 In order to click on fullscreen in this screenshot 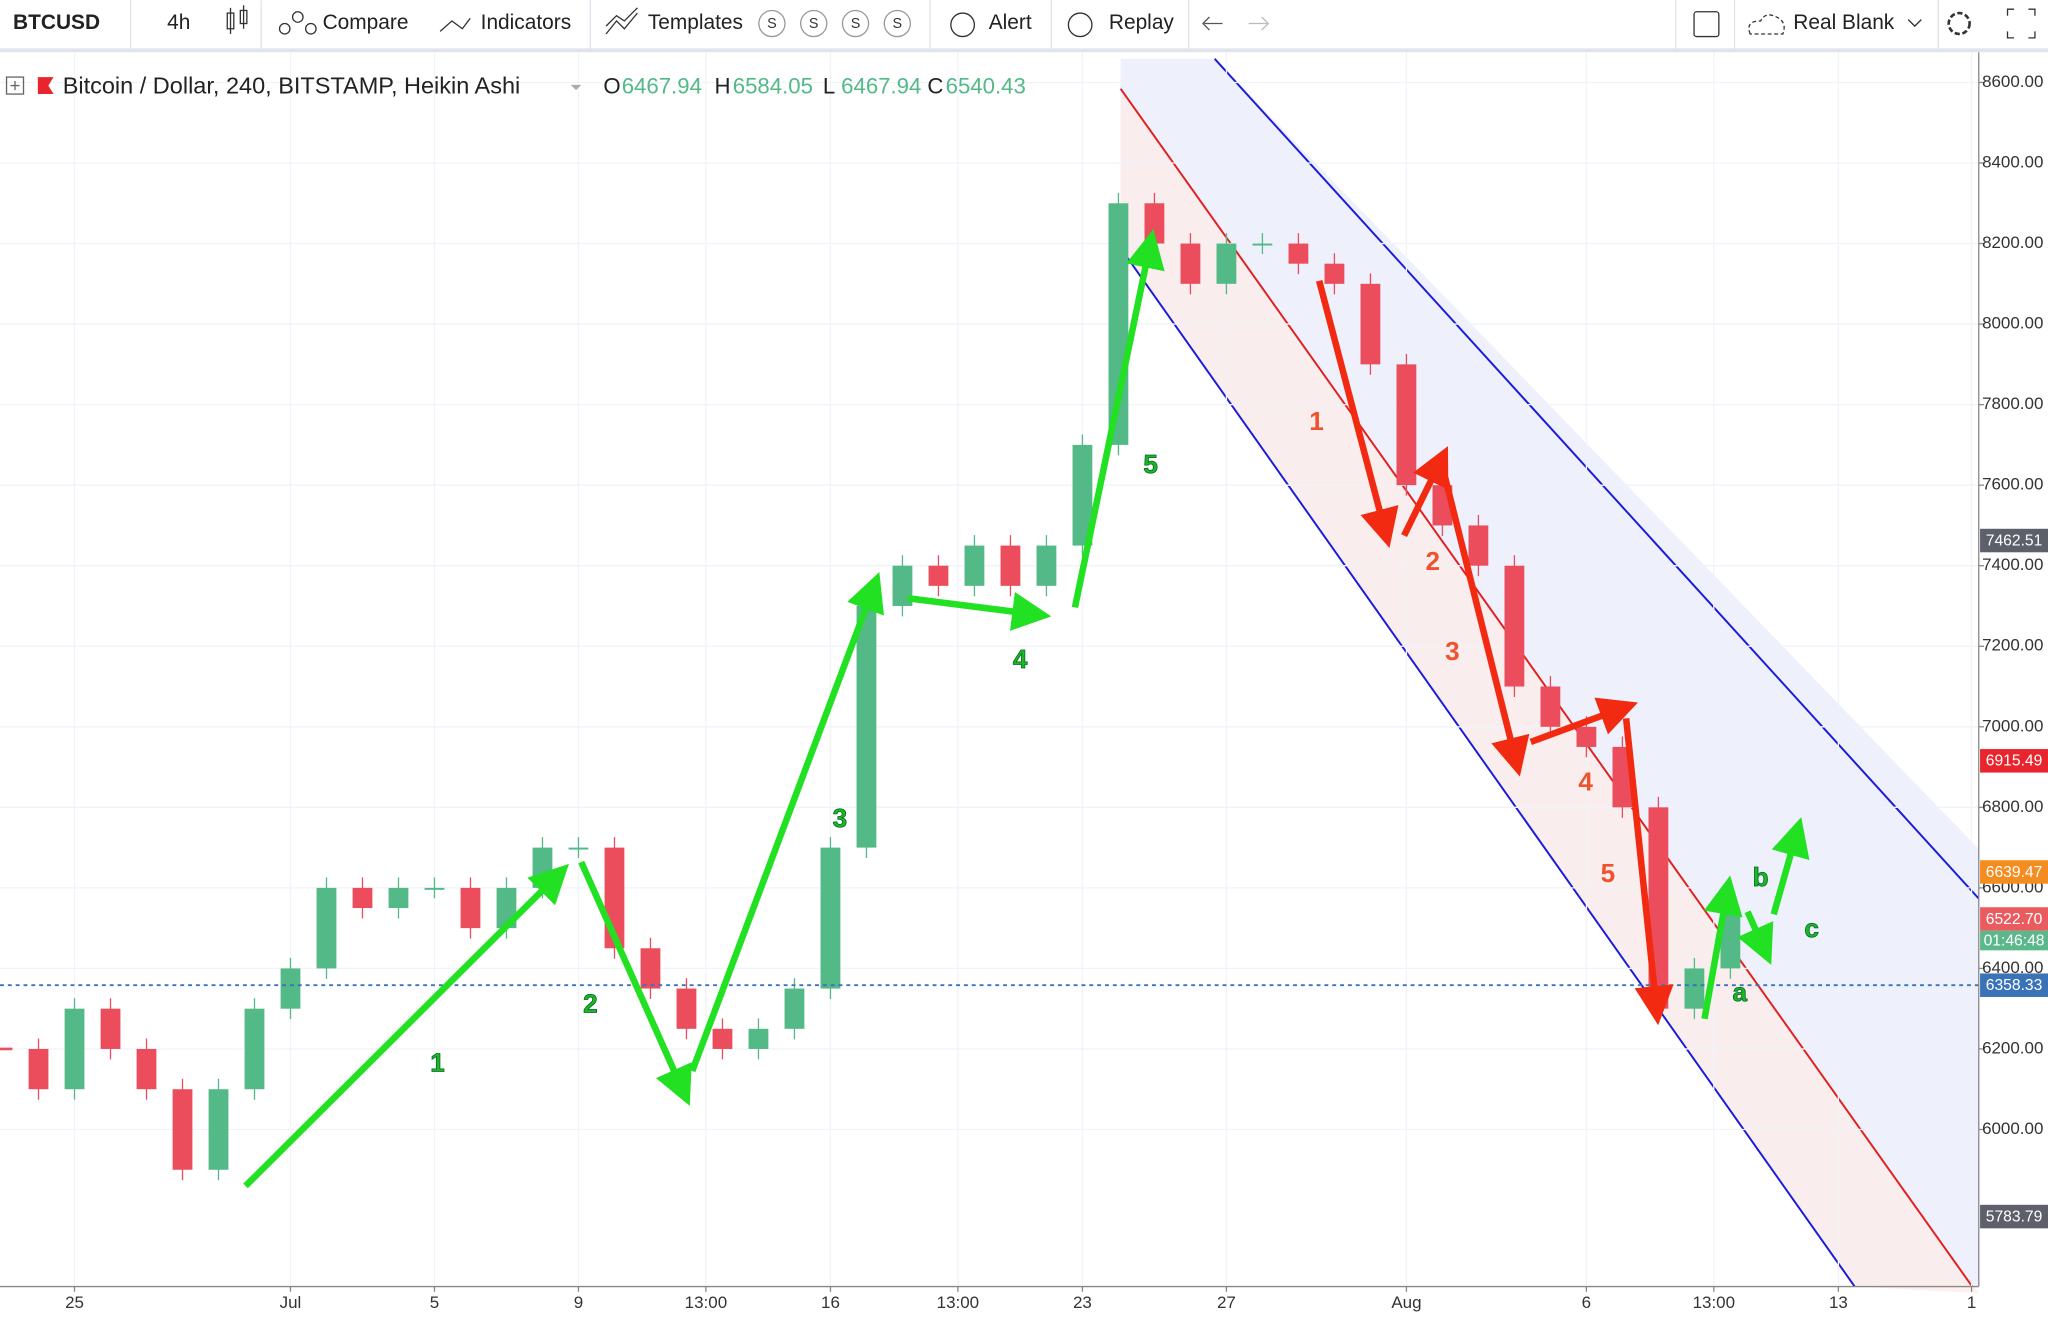, I will do `click(2021, 23)`.